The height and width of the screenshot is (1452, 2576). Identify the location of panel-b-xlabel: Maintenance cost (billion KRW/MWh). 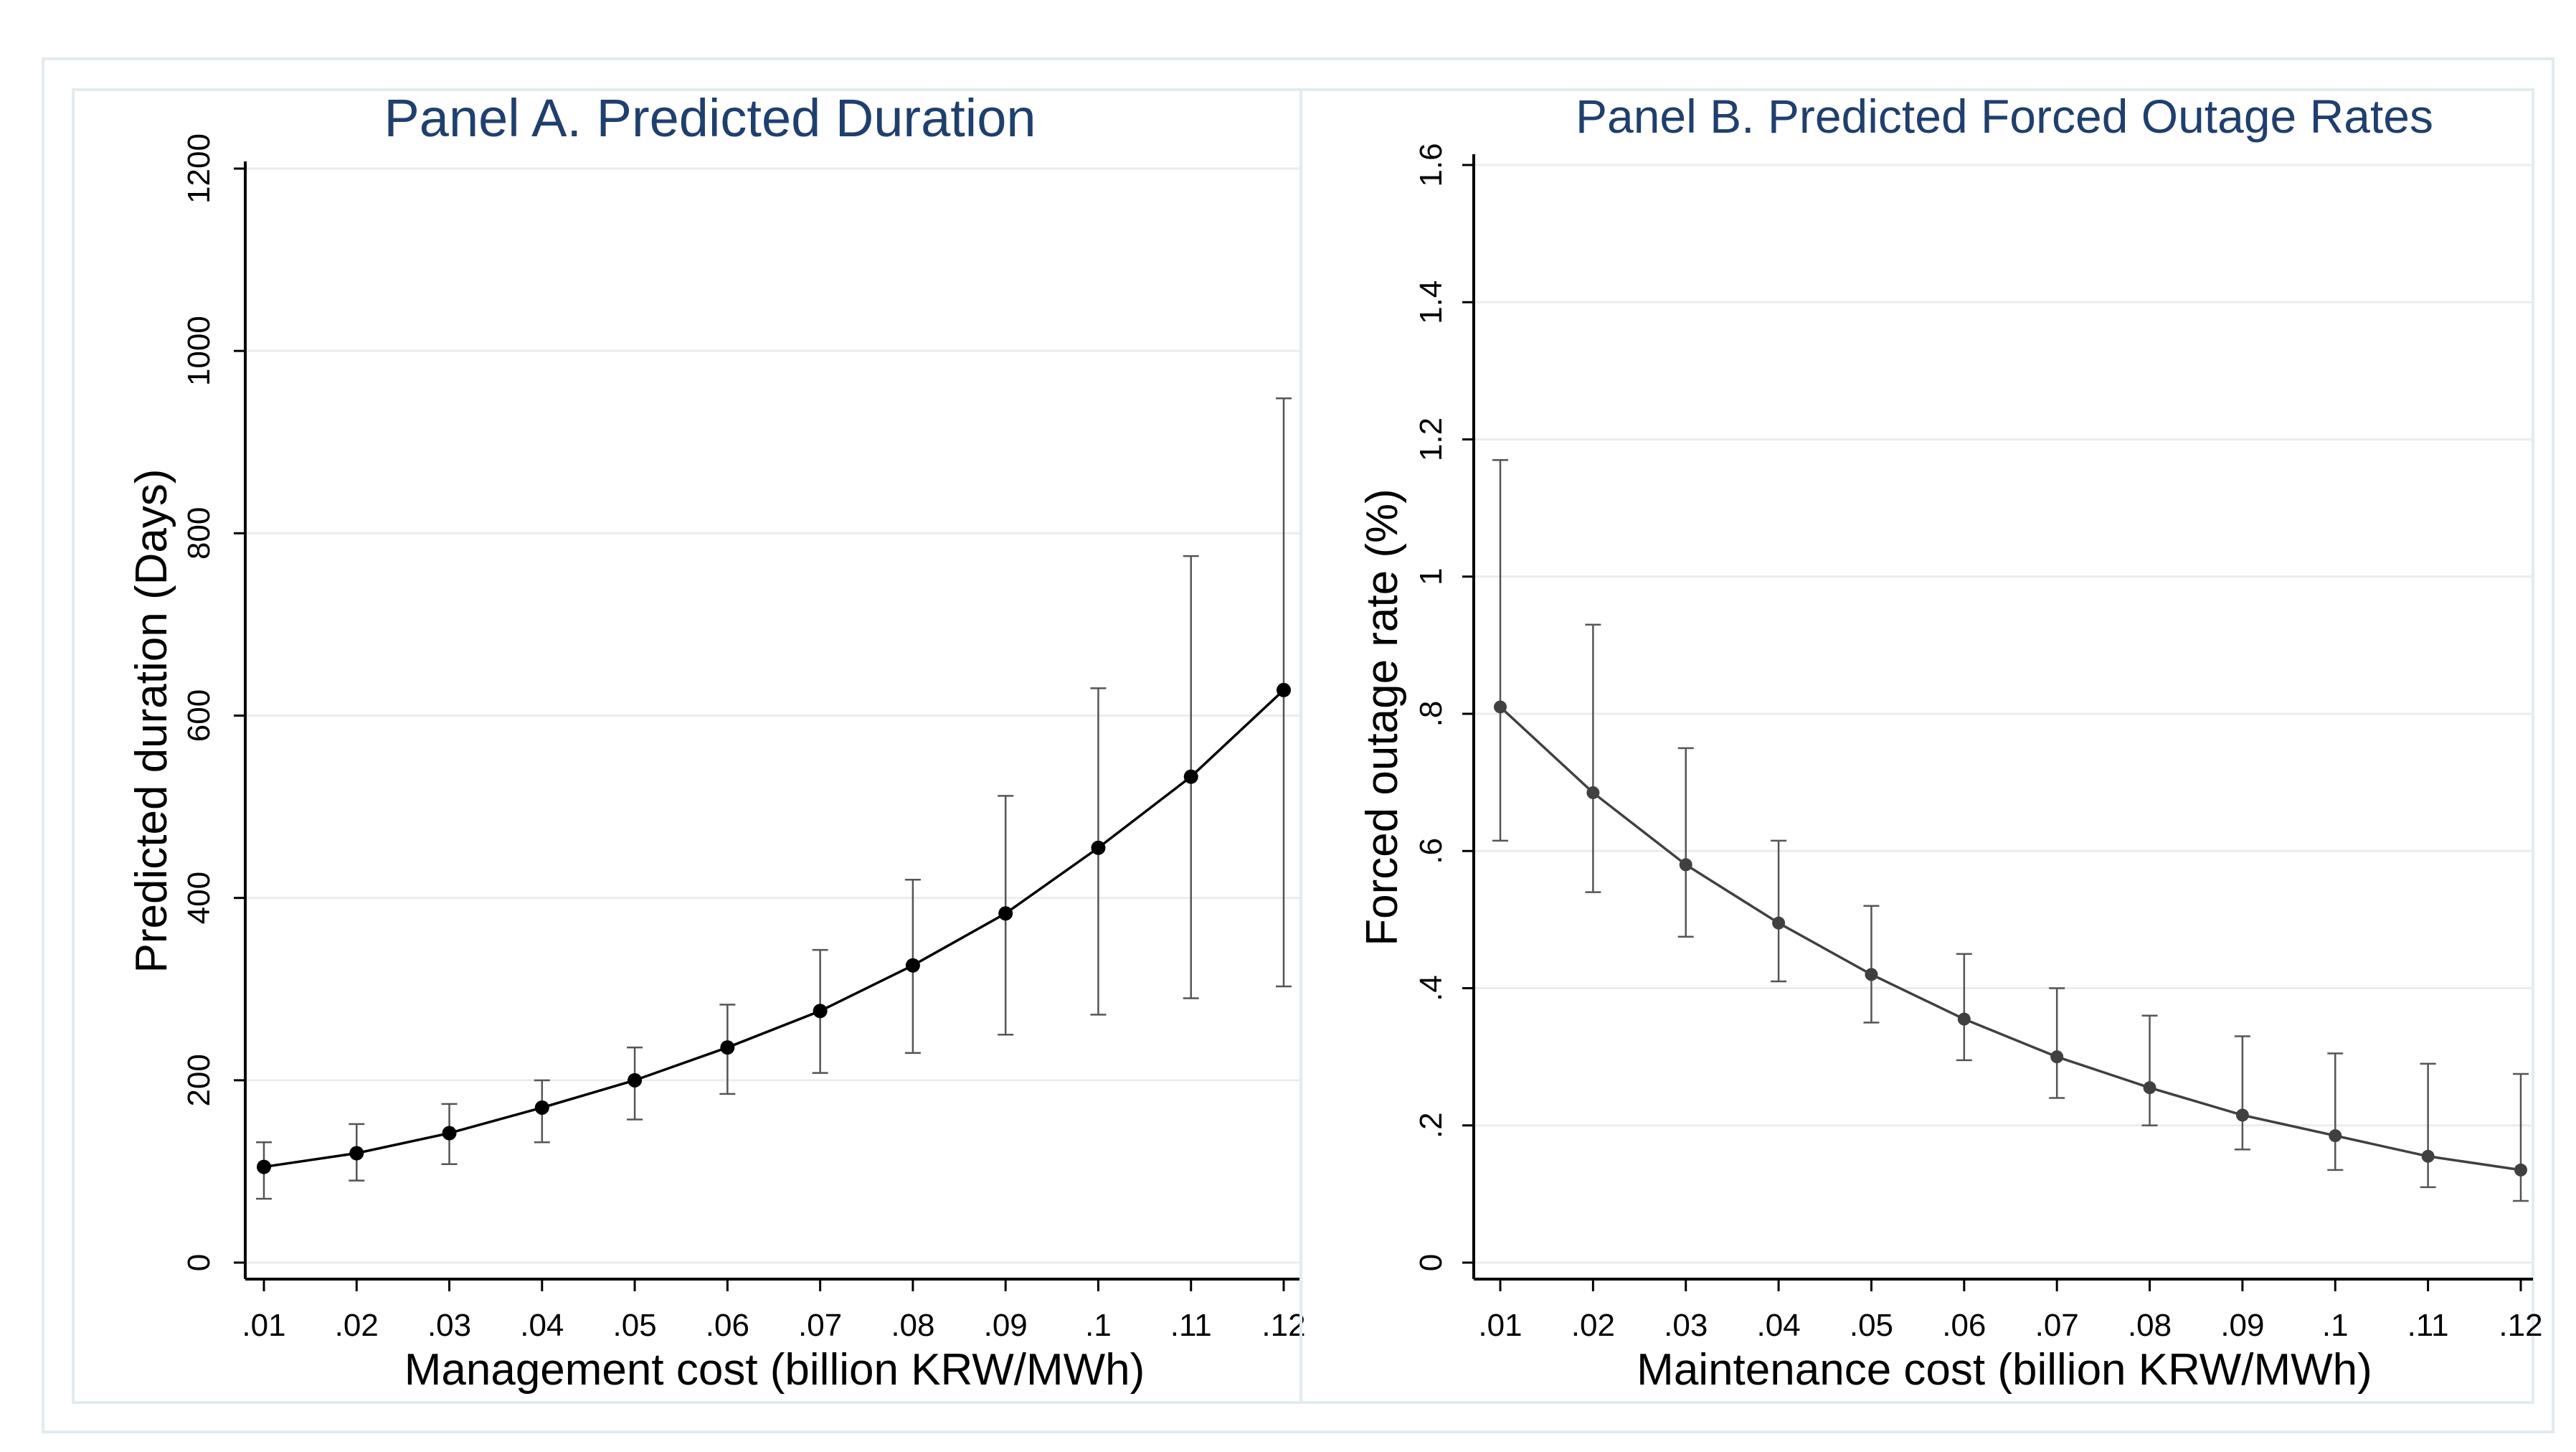
(2004, 1370).